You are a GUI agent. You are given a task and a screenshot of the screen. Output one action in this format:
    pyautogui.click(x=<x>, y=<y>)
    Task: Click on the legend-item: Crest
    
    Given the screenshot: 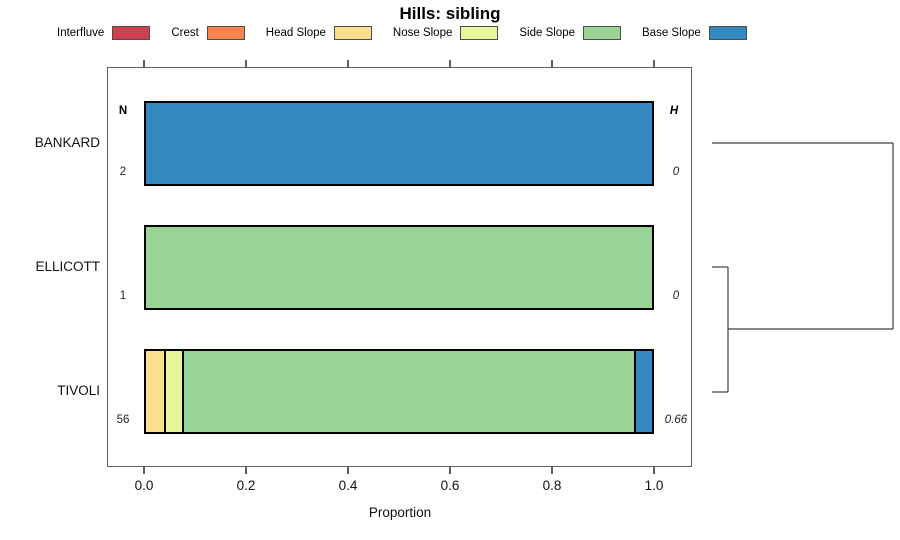 What is the action you would take?
    pyautogui.click(x=208, y=33)
    